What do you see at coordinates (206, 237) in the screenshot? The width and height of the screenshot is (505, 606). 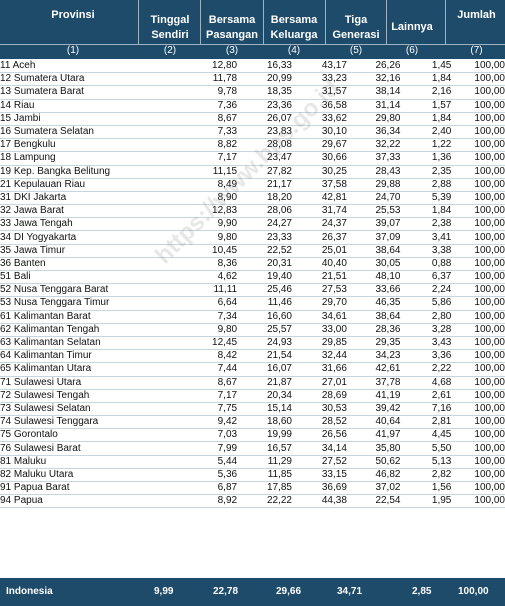 I see `tinggal-sendiri-cell: 9,80` at bounding box center [206, 237].